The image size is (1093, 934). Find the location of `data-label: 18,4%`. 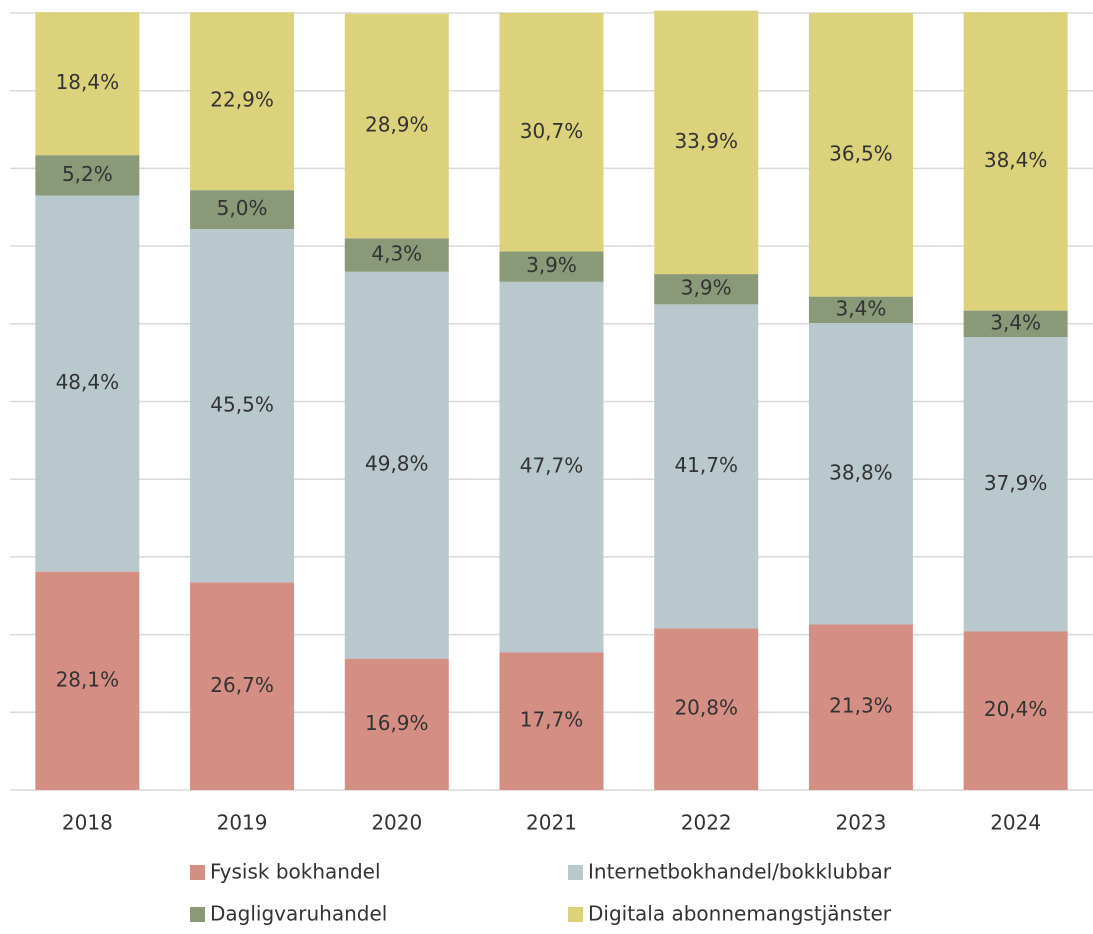

data-label: 18,4% is located at coordinates (88, 82).